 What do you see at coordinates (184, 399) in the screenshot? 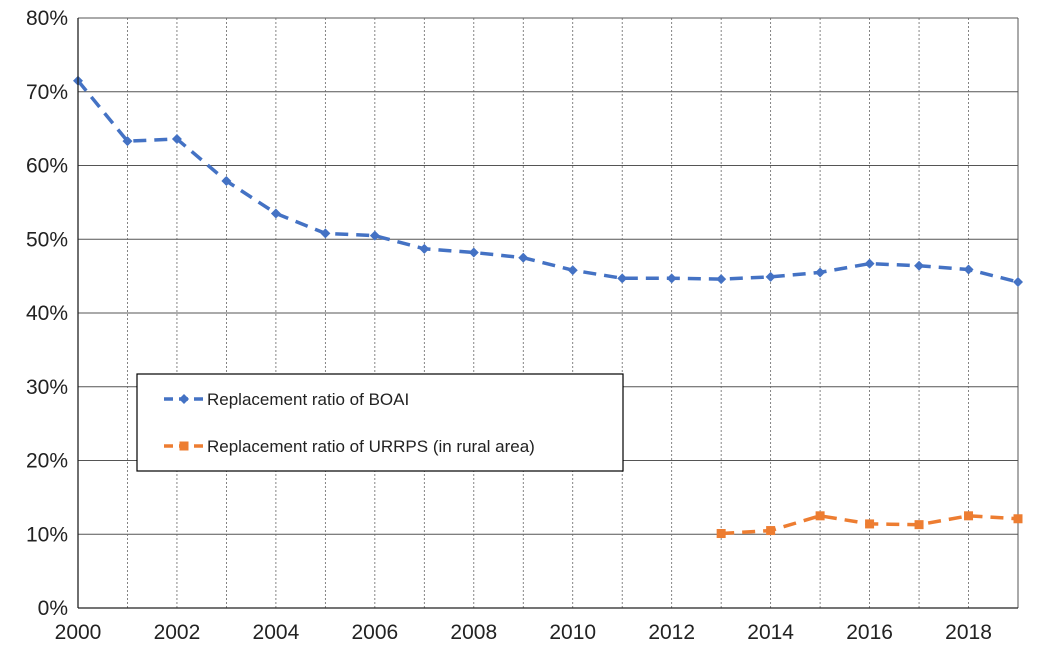
I see `legend-marker-boai` at bounding box center [184, 399].